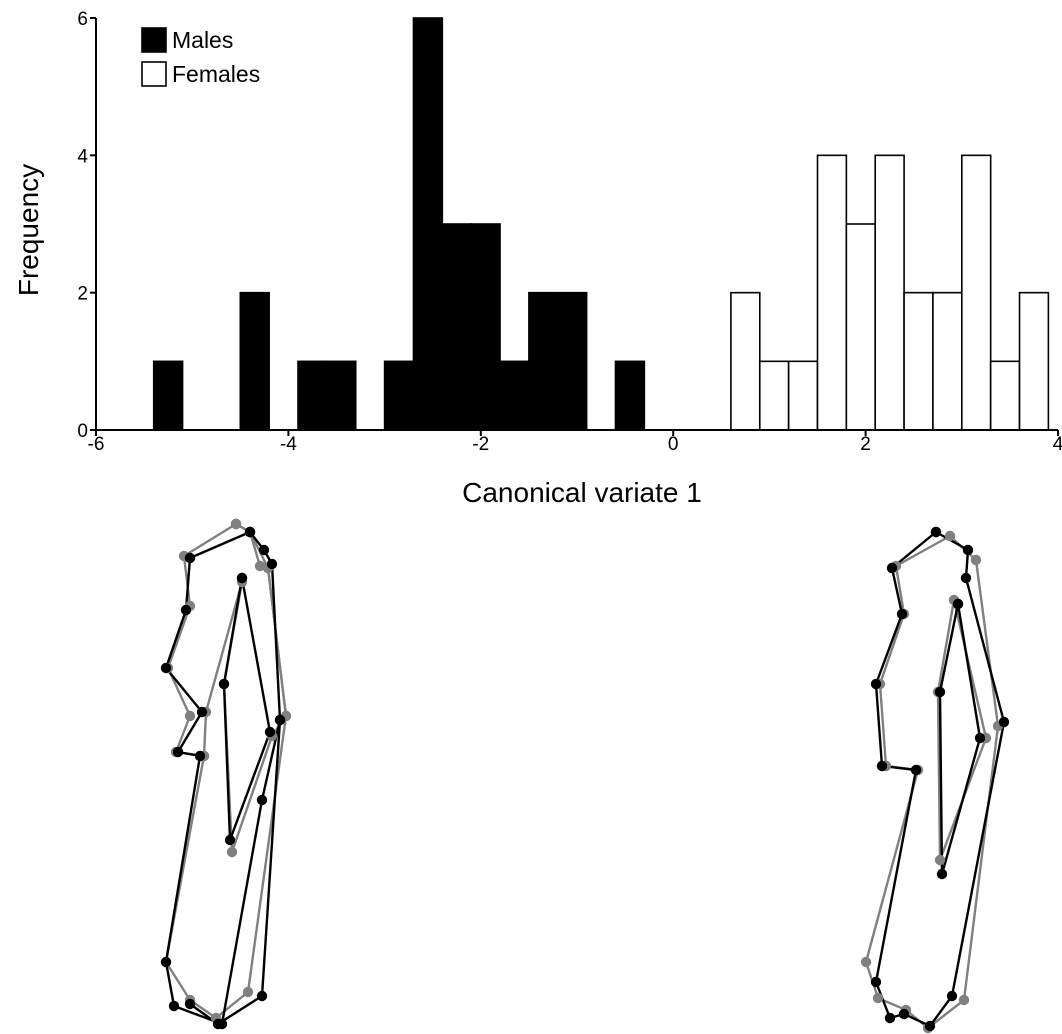 The height and width of the screenshot is (1034, 1062). What do you see at coordinates (865, 444) in the screenshot?
I see `x-tick-label-4: 2` at bounding box center [865, 444].